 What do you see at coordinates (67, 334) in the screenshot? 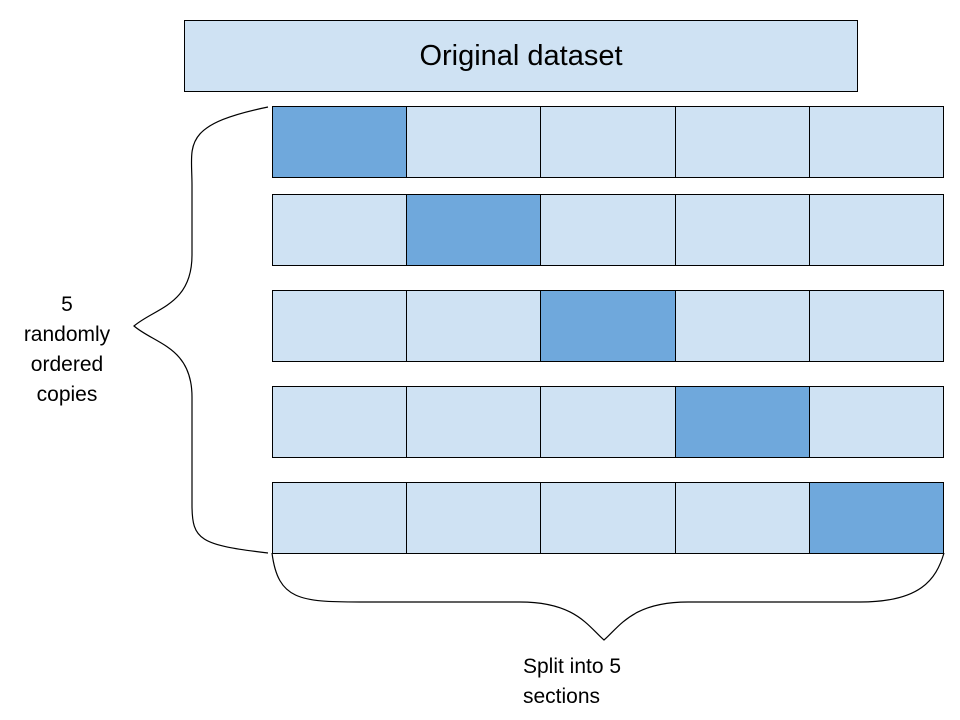
I see `copies-label-line: randomly` at bounding box center [67, 334].